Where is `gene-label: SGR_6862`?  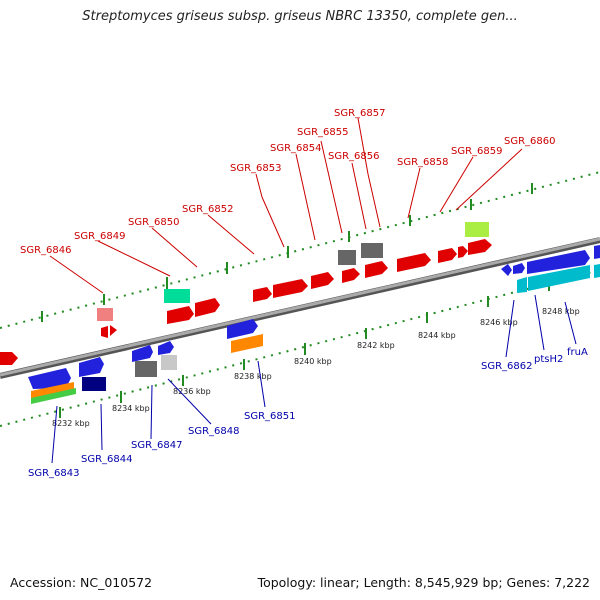
gene-label: SGR_6862 is located at coordinates (507, 366).